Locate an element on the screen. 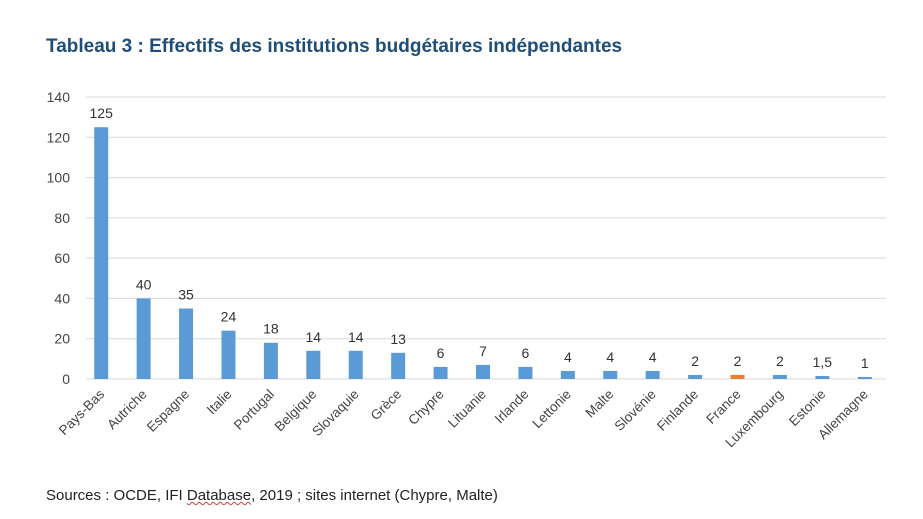 The image size is (923, 519). category-label-slovaquie: Slovaquie is located at coordinates (335, 413).